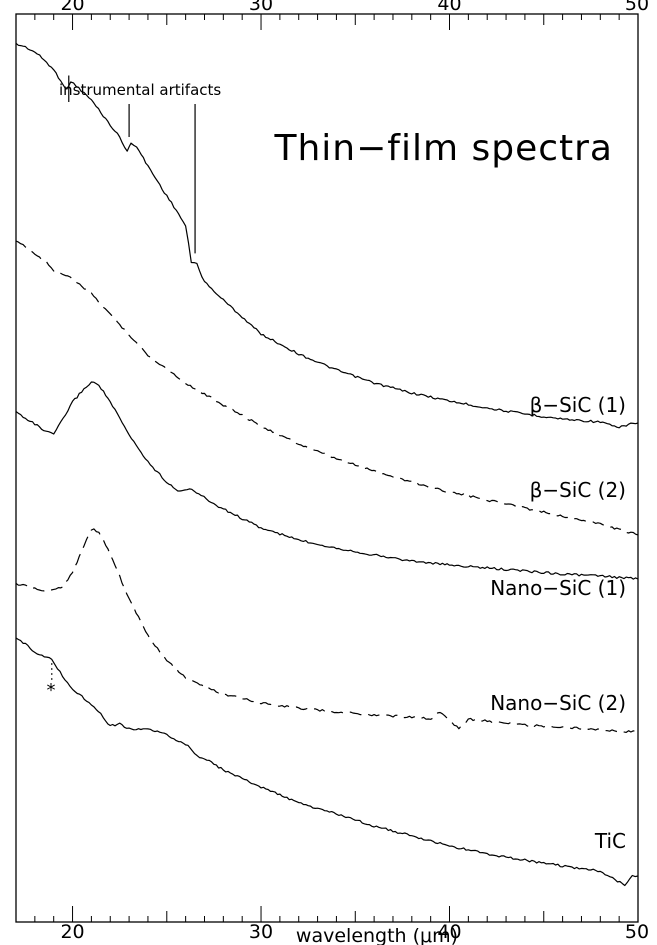  I want to click on x-axis-title: wavelength (μm), so click(377, 935).